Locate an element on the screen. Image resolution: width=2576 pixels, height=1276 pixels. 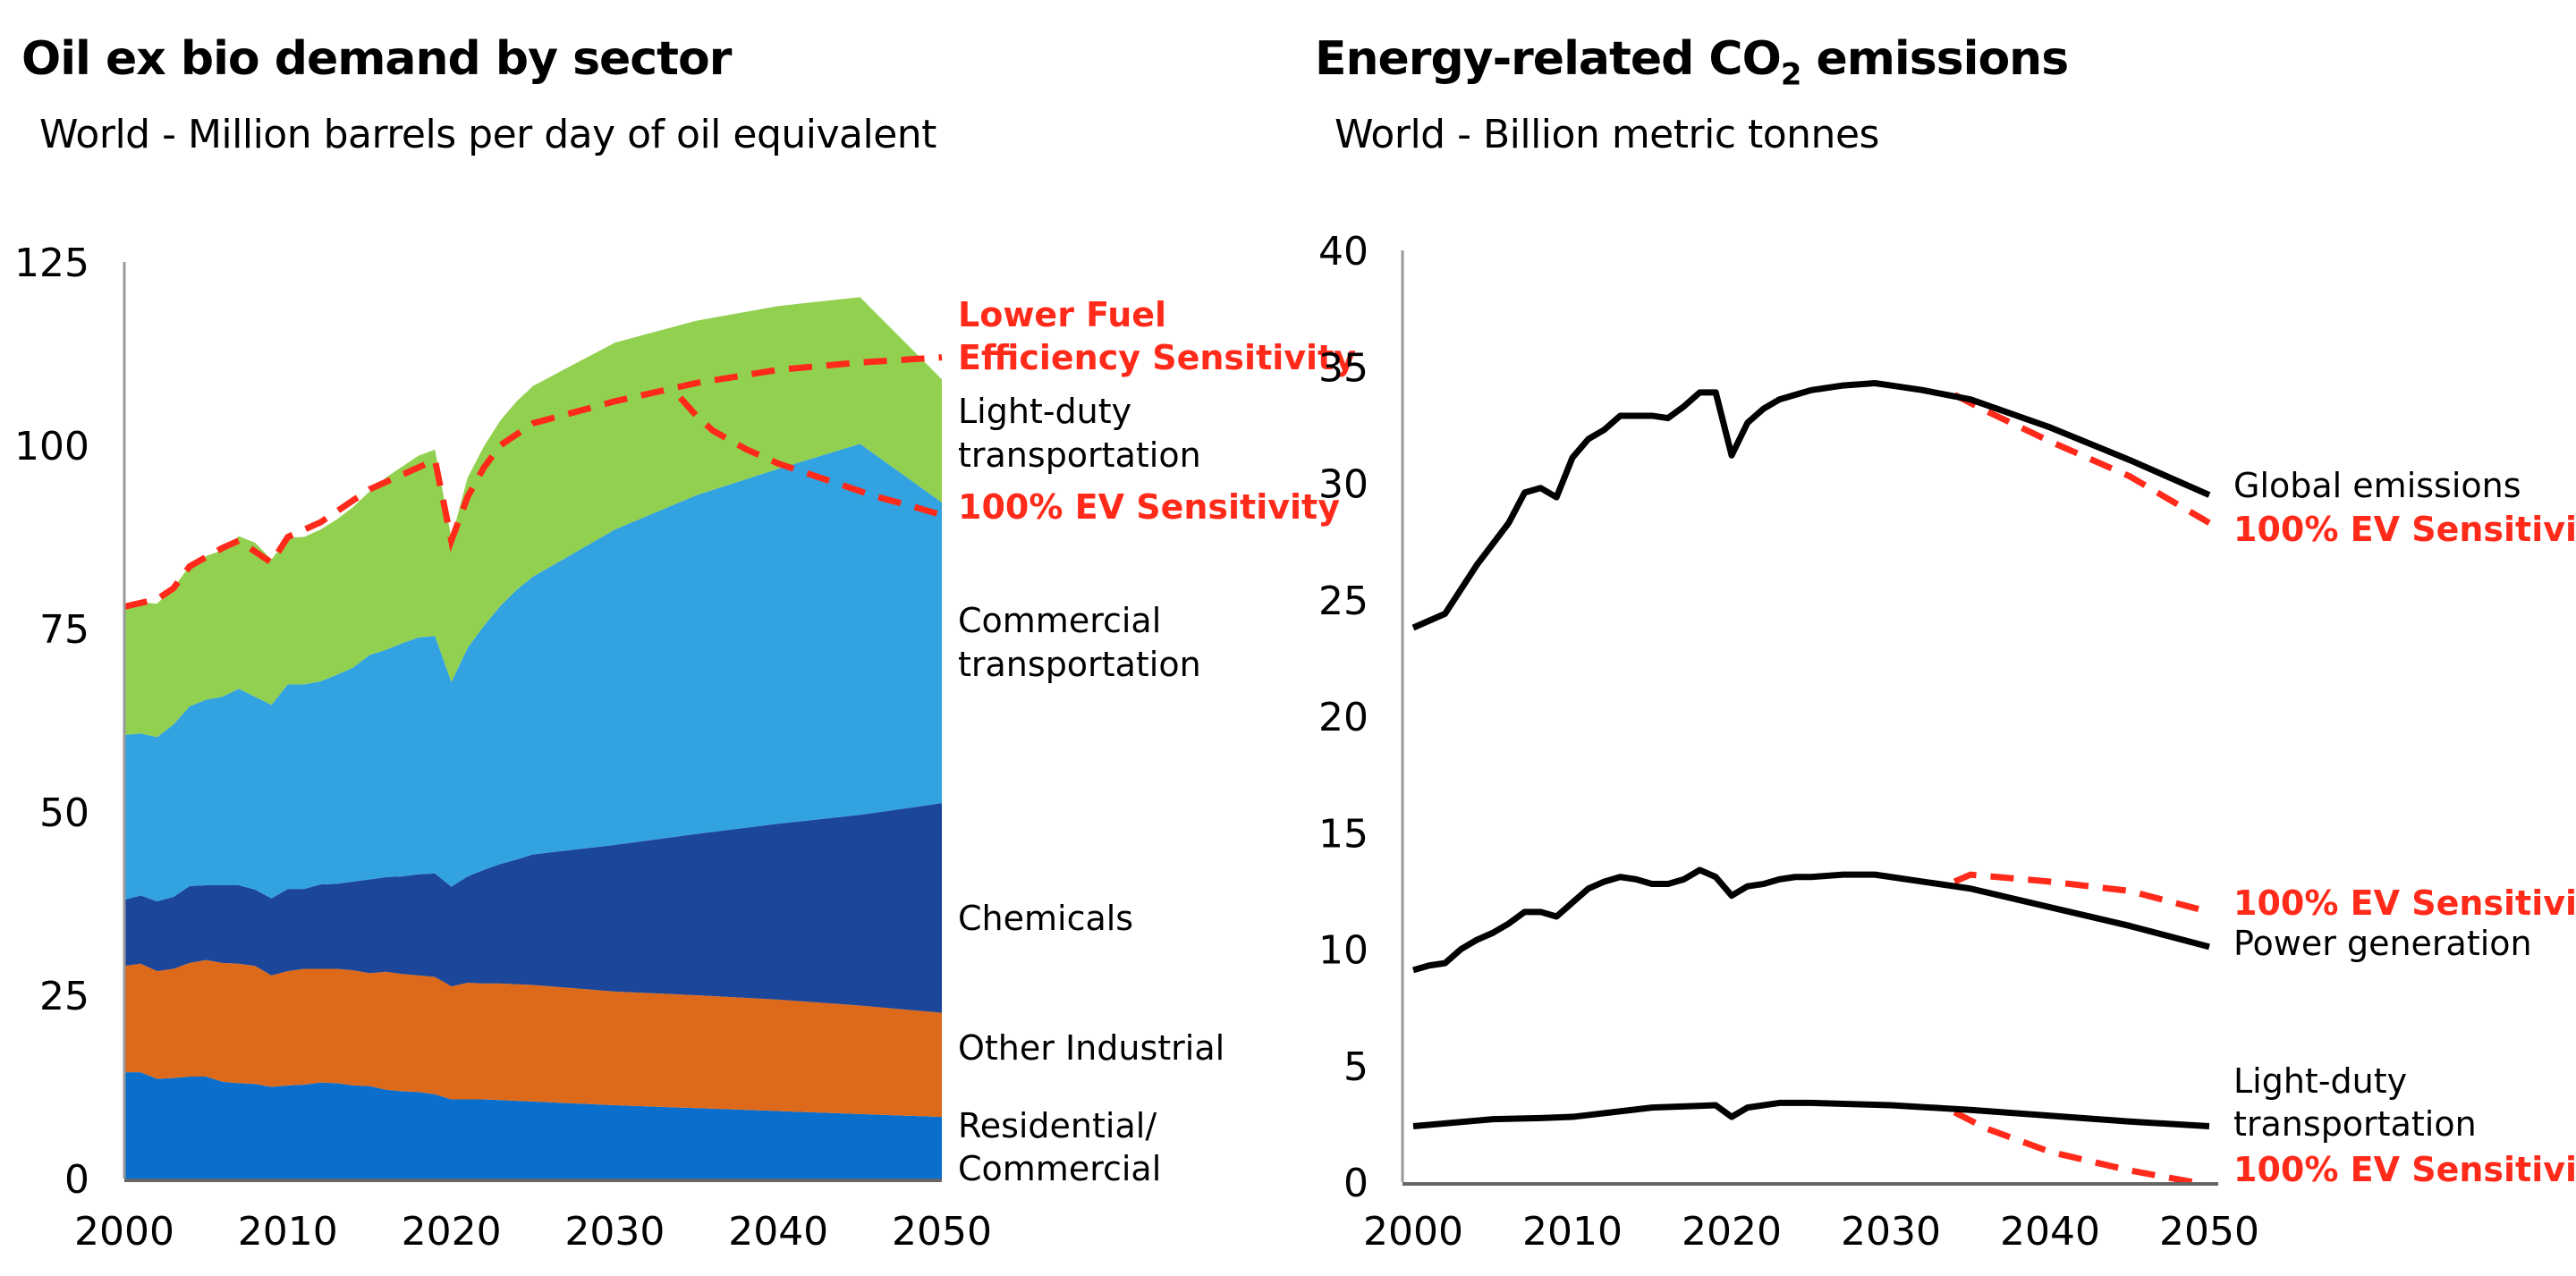
right-chart-title: Energy-related CO2 emissions is located at coordinates (1692, 62).